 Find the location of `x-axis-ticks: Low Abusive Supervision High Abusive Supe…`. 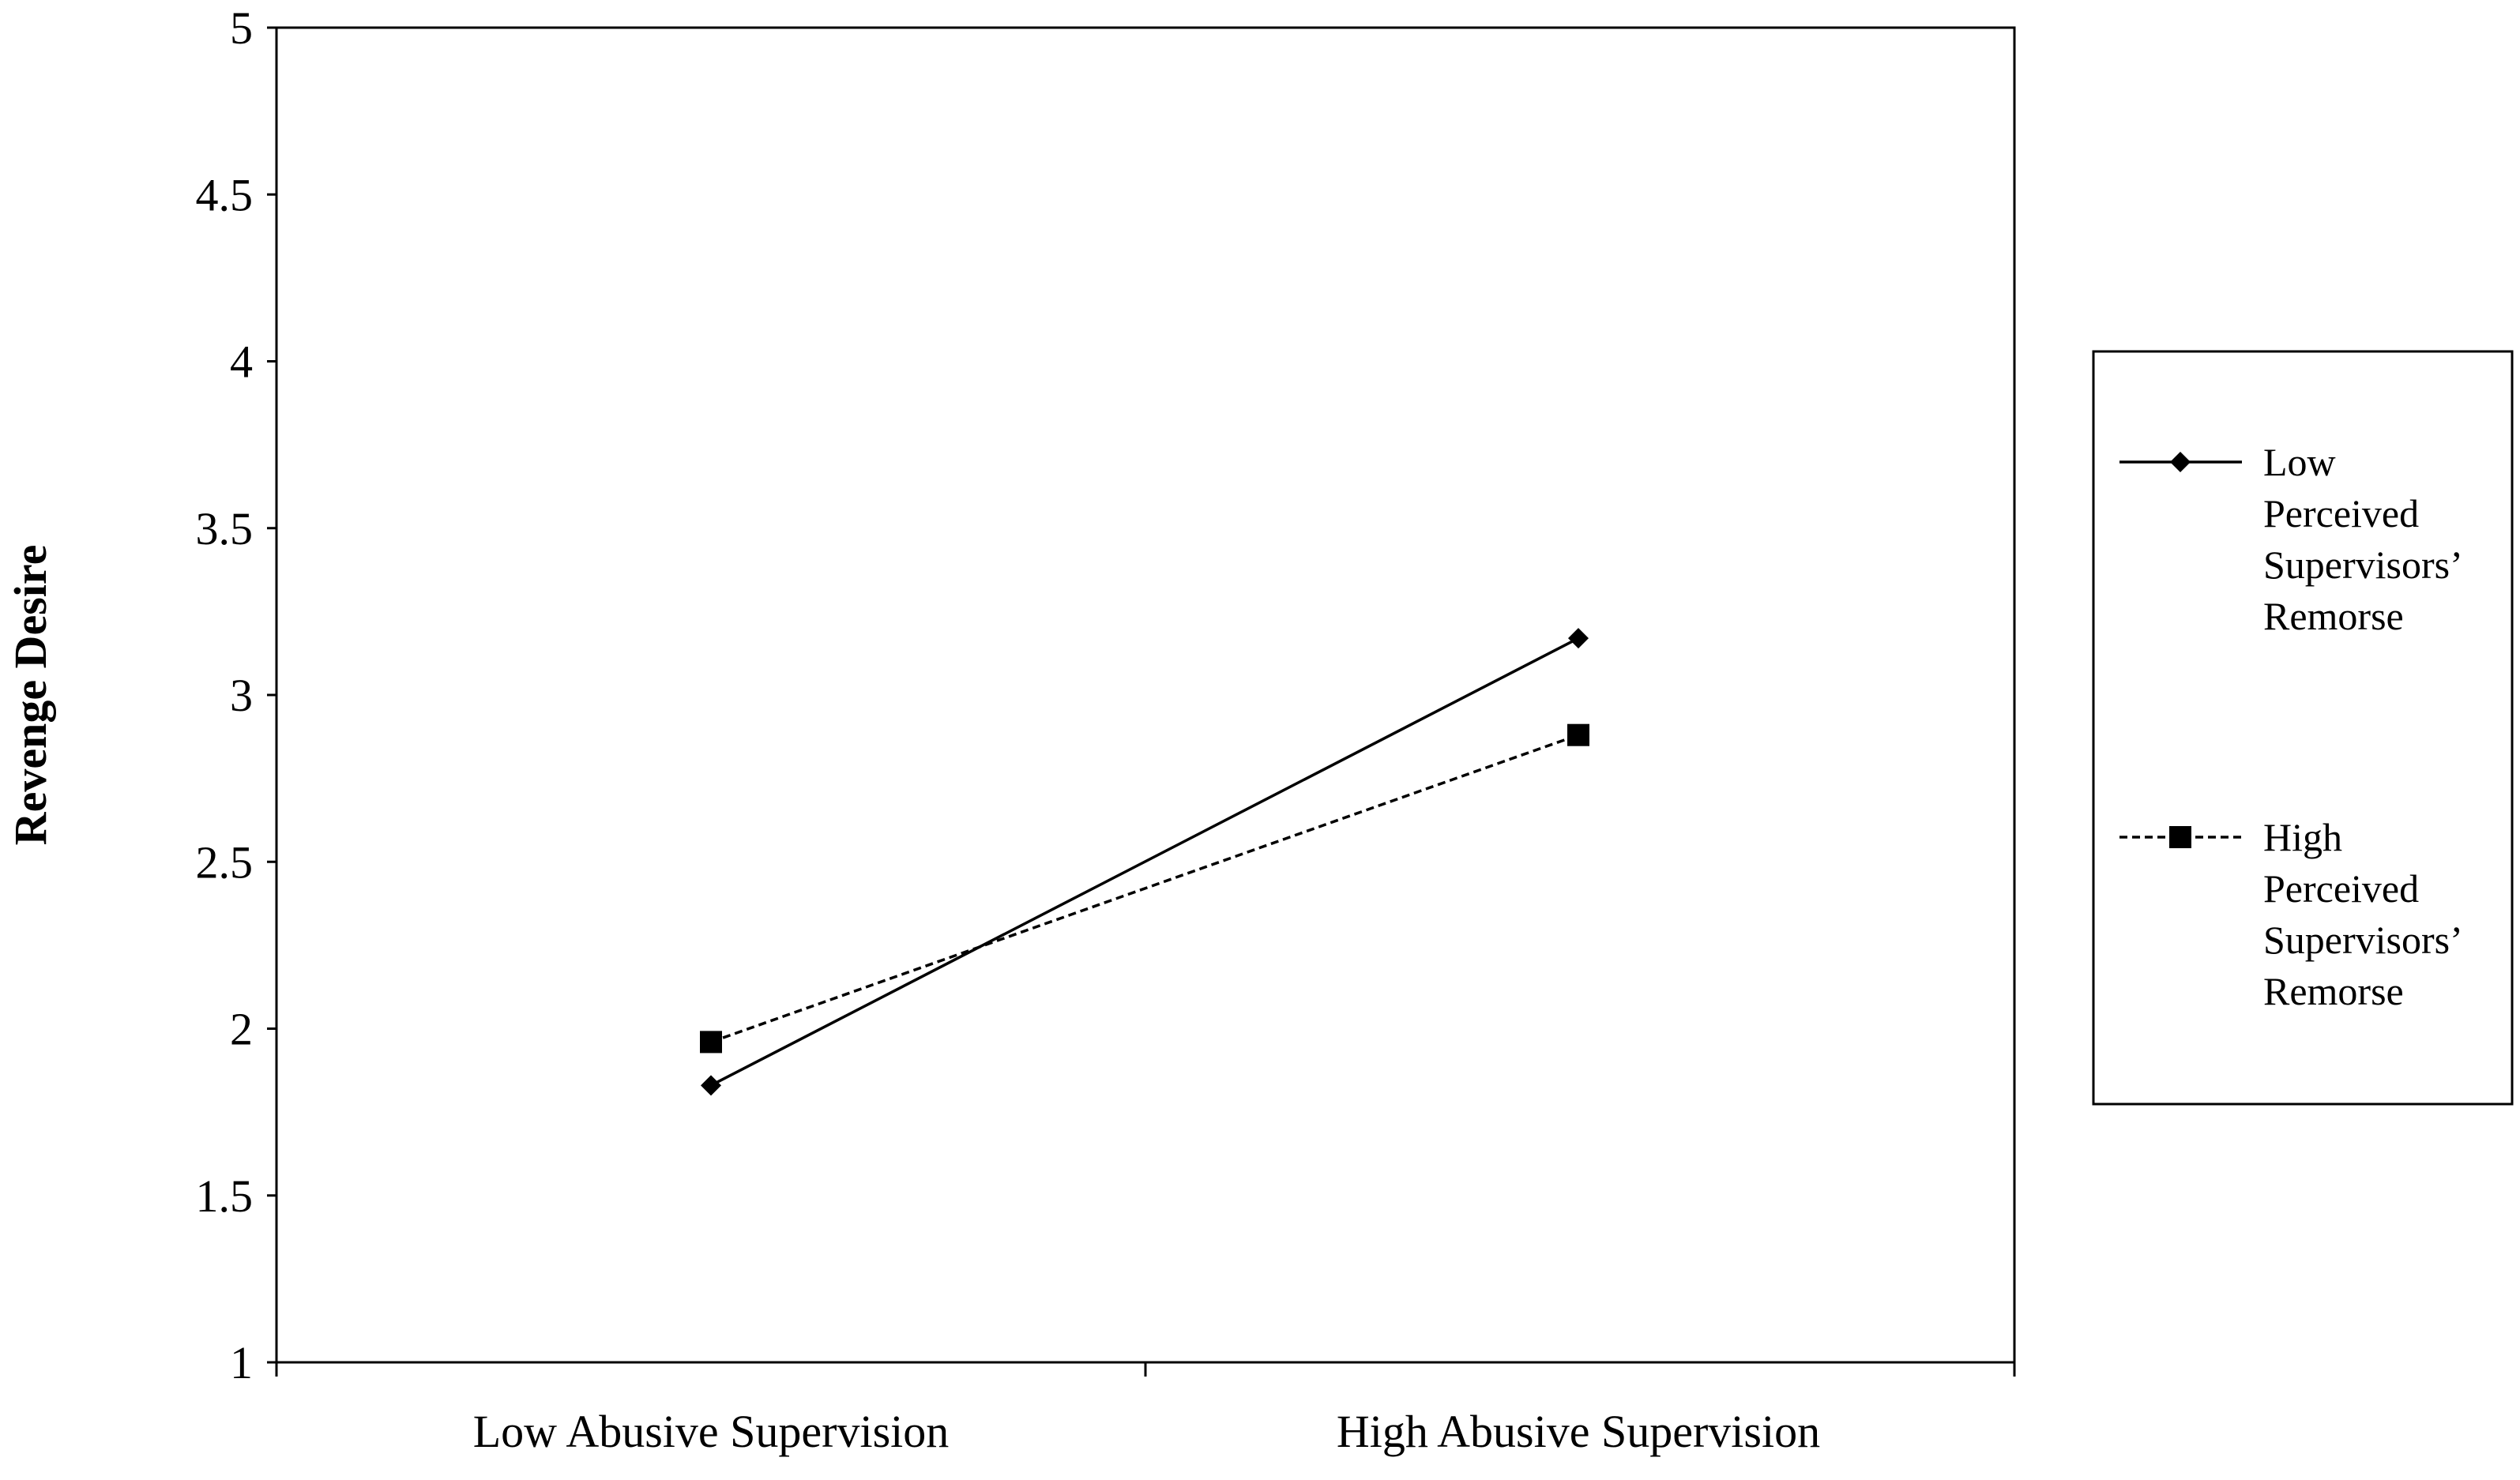

x-axis-ticks: Low Abusive Supervision High Abusive Supe… is located at coordinates (1145, 1409).